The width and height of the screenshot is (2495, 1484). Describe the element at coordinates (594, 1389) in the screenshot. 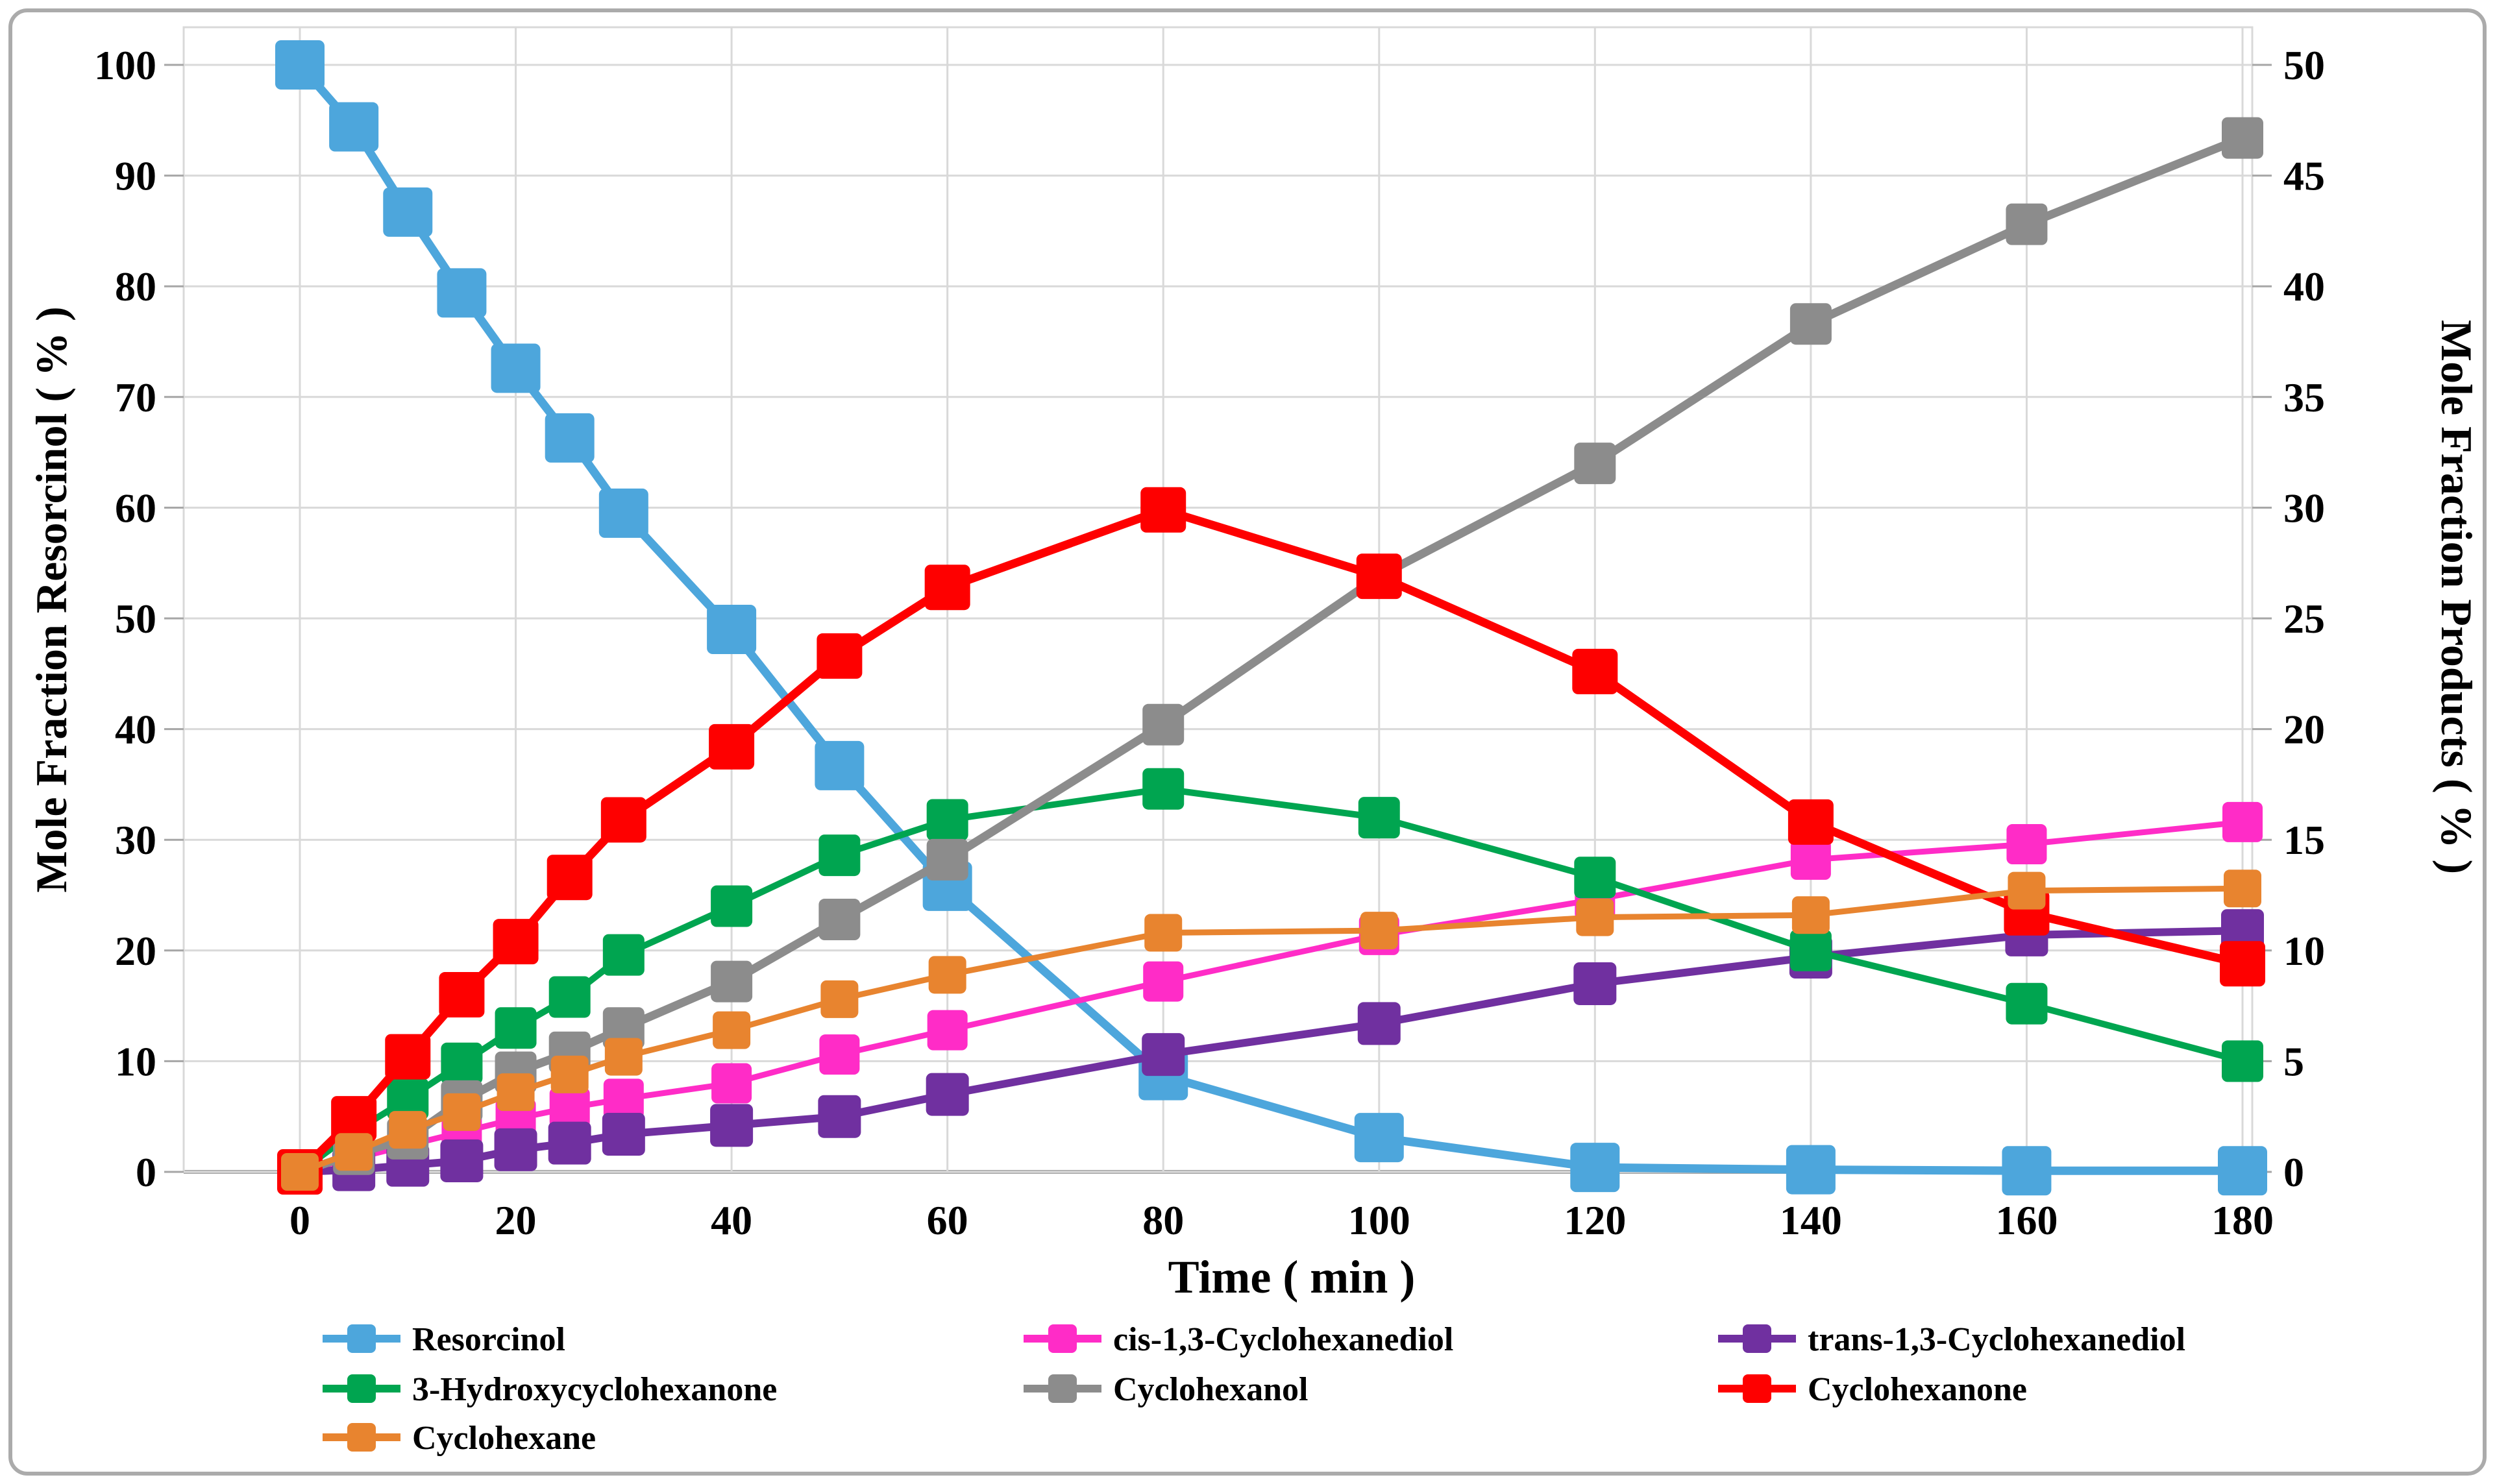

I see `legend-label: 3-Hydroxycyclohexanone` at that location.